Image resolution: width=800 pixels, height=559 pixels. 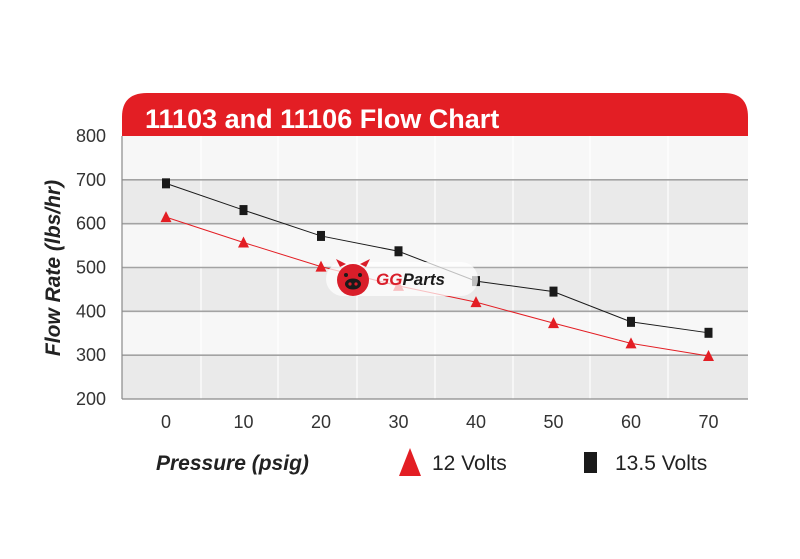 What do you see at coordinates (353, 277) in the screenshot?
I see `pig-logo-icon` at bounding box center [353, 277].